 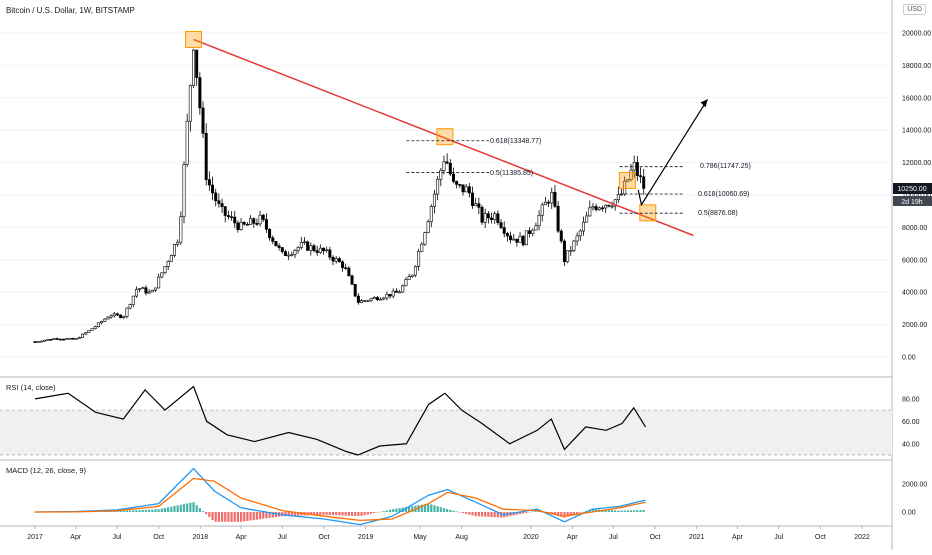 I want to click on price-tick-label: 16000.00, so click(x=916, y=98).